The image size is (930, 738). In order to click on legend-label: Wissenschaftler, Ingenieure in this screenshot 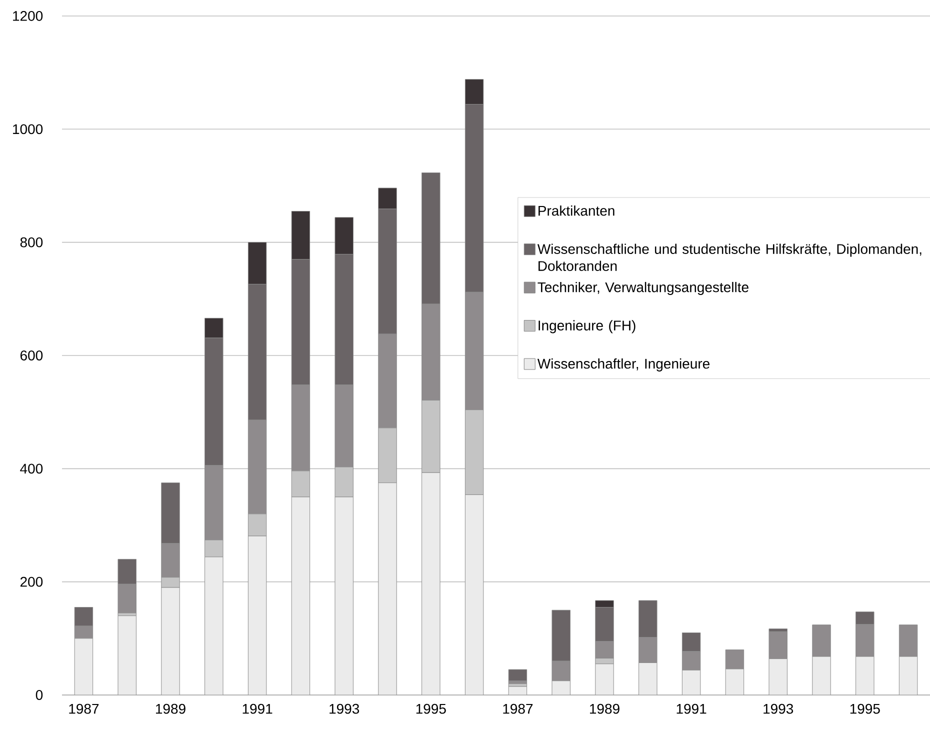, I will do `click(623, 365)`.